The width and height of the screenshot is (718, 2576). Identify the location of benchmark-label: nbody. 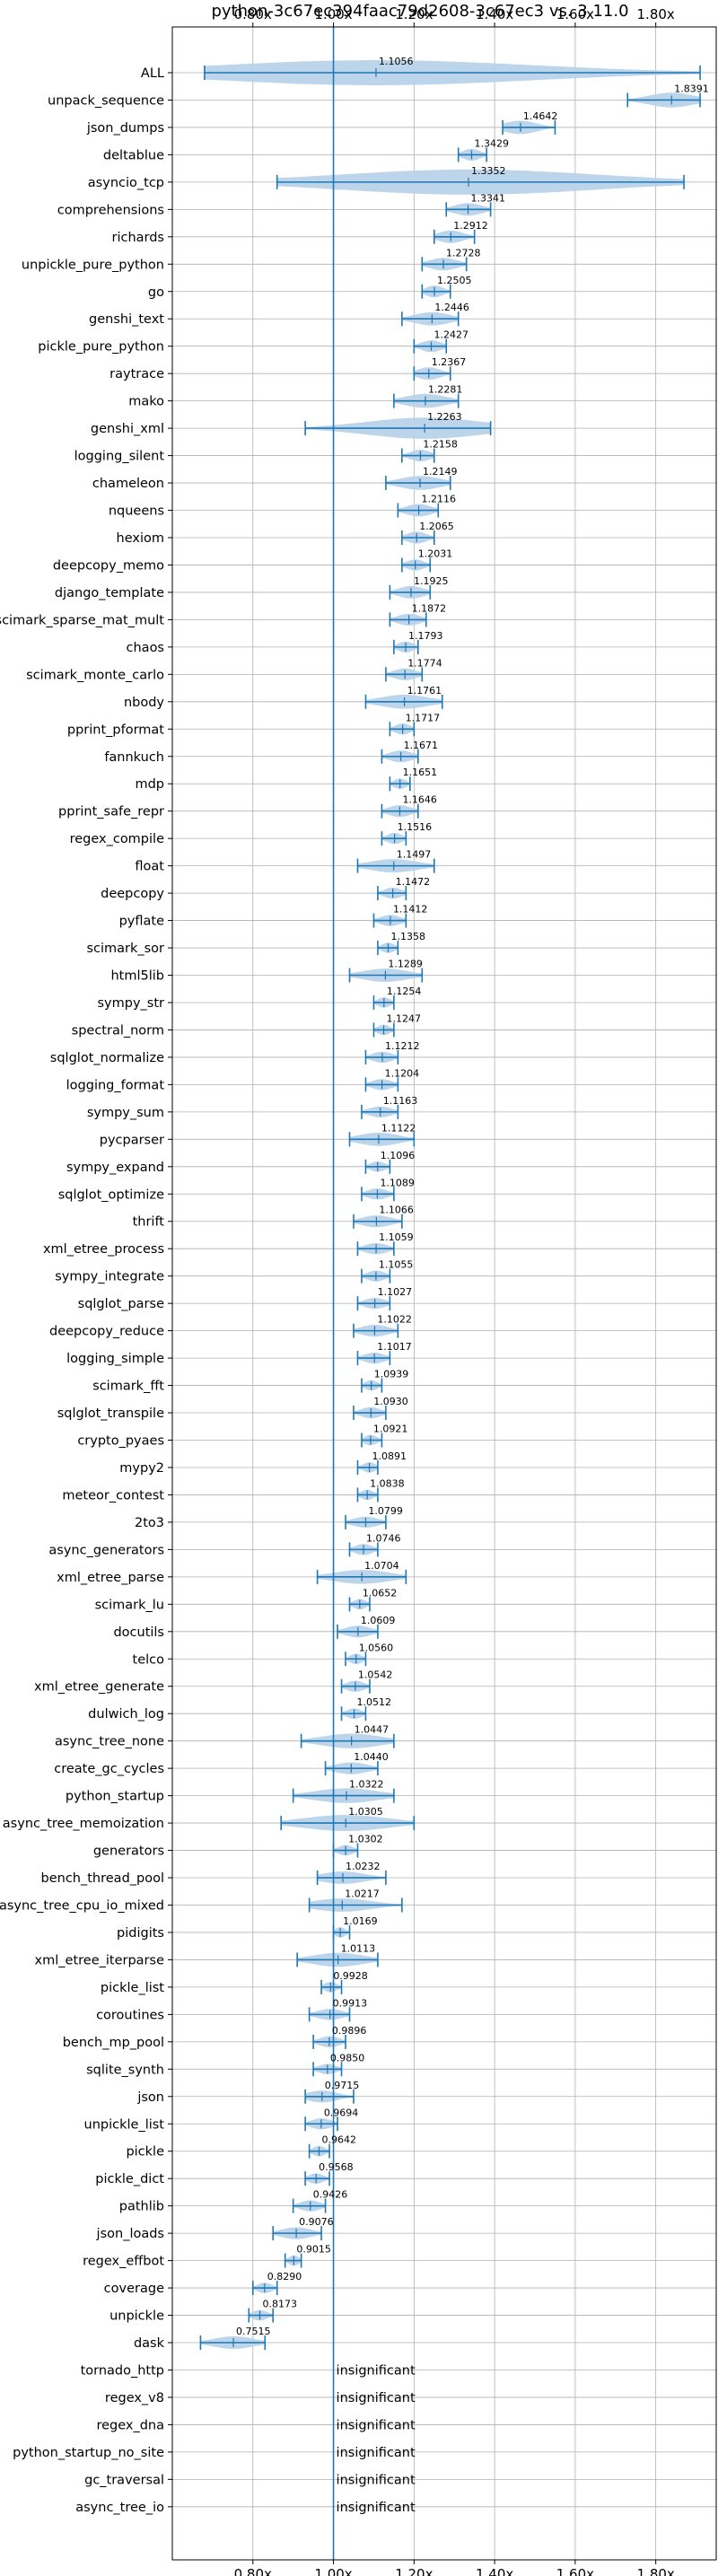
(144, 703).